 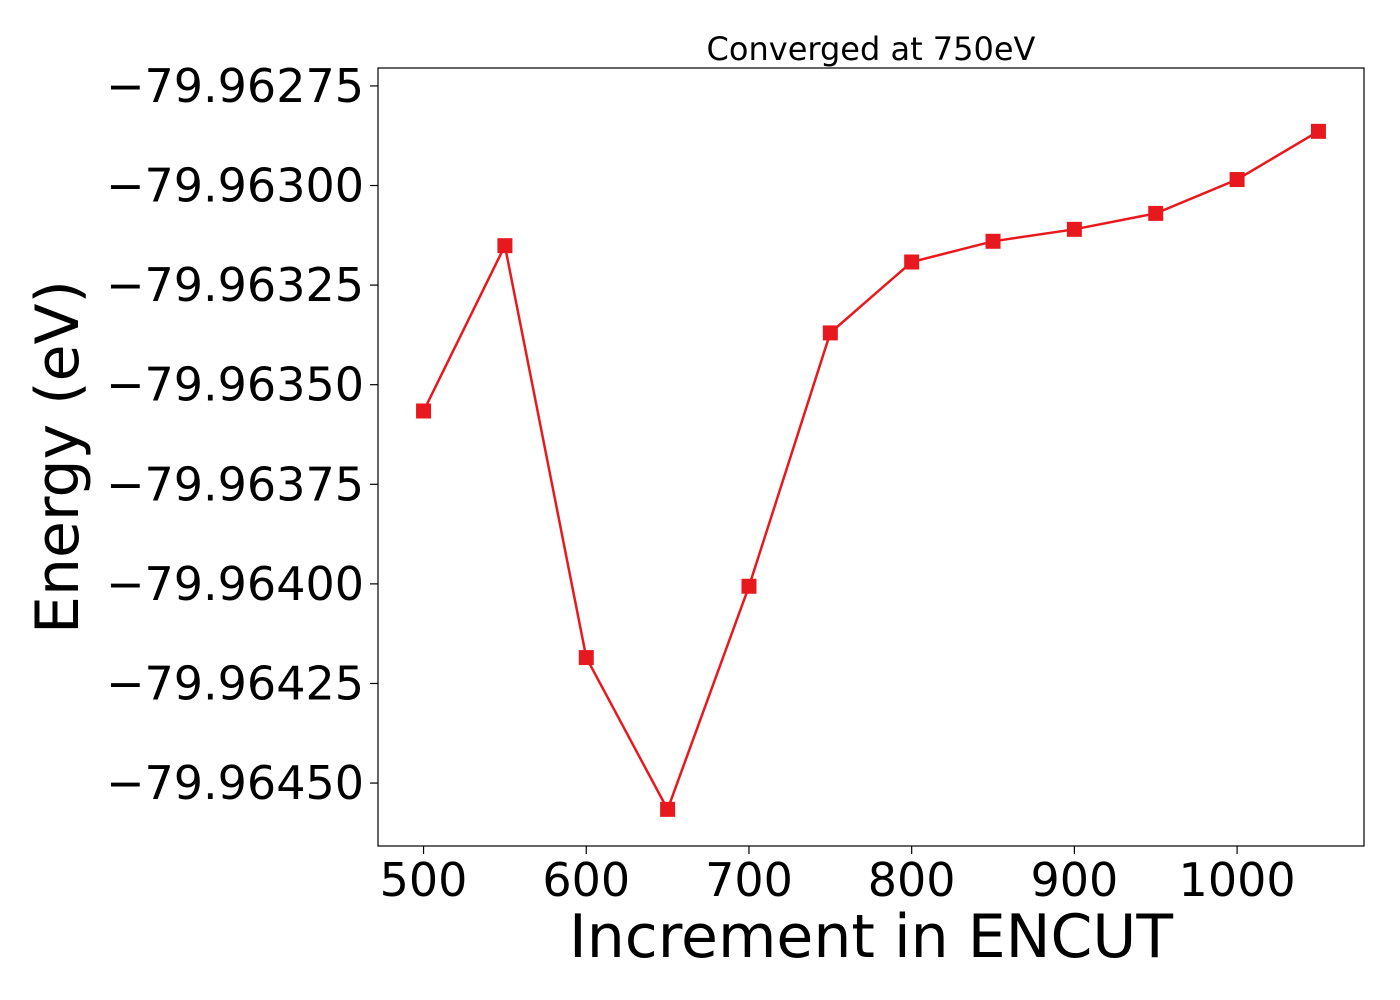 I want to click on y-tick-label: −79.96450, so click(x=235, y=783).